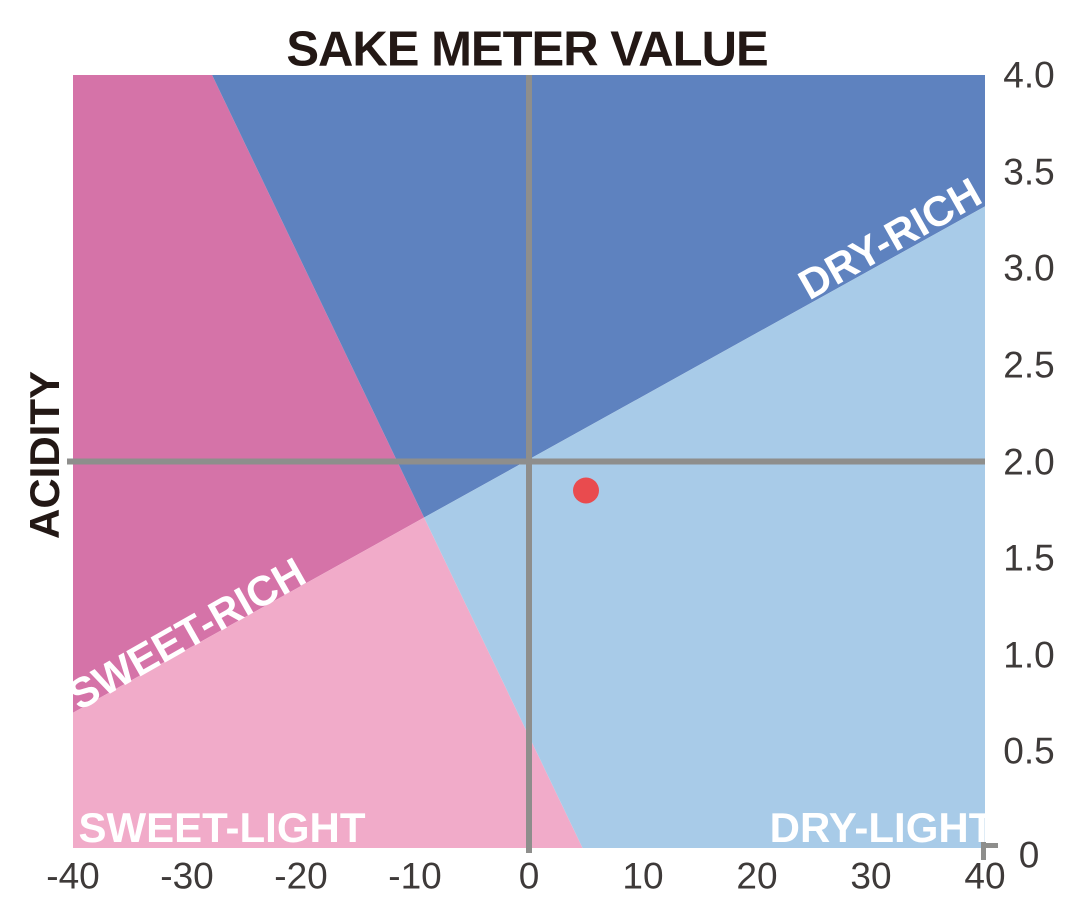  I want to click on y-tick-label: 4.0, so click(1029, 75).